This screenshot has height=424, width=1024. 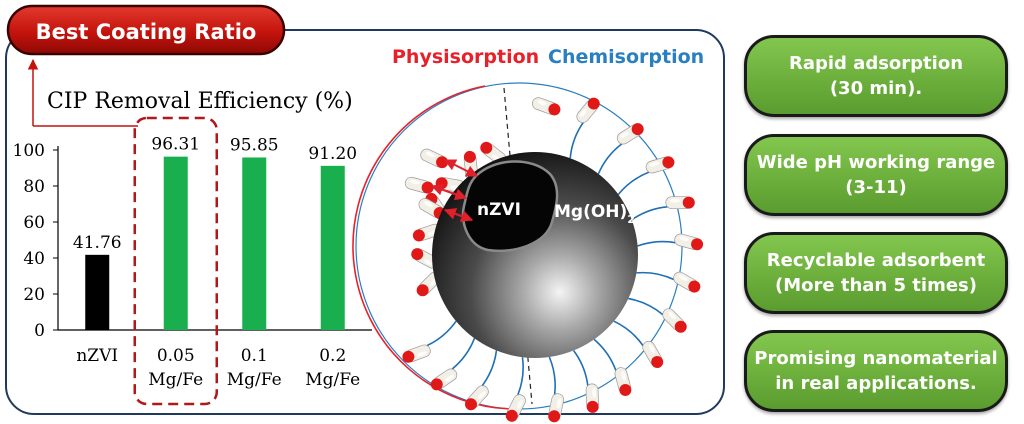 I want to click on highlight-box, so click(x=175, y=261).